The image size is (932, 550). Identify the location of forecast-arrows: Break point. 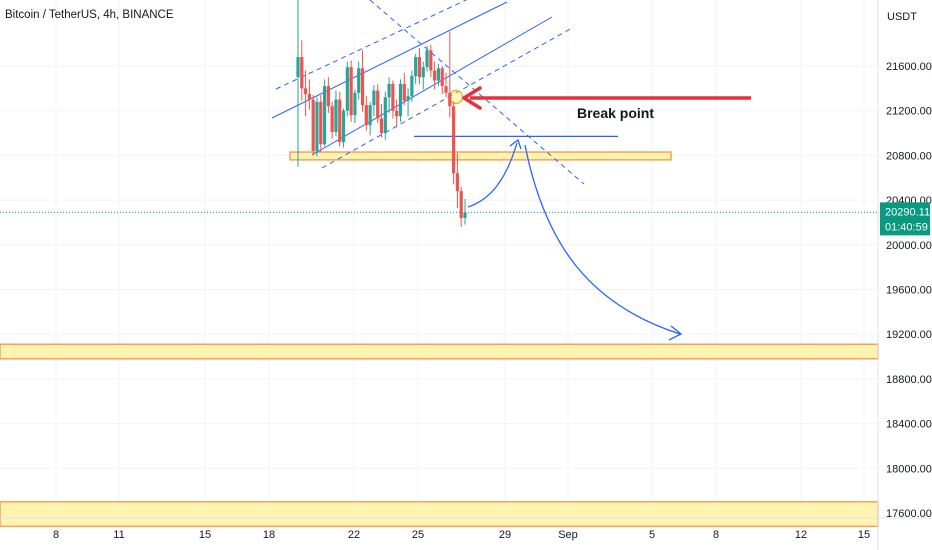
(606, 213).